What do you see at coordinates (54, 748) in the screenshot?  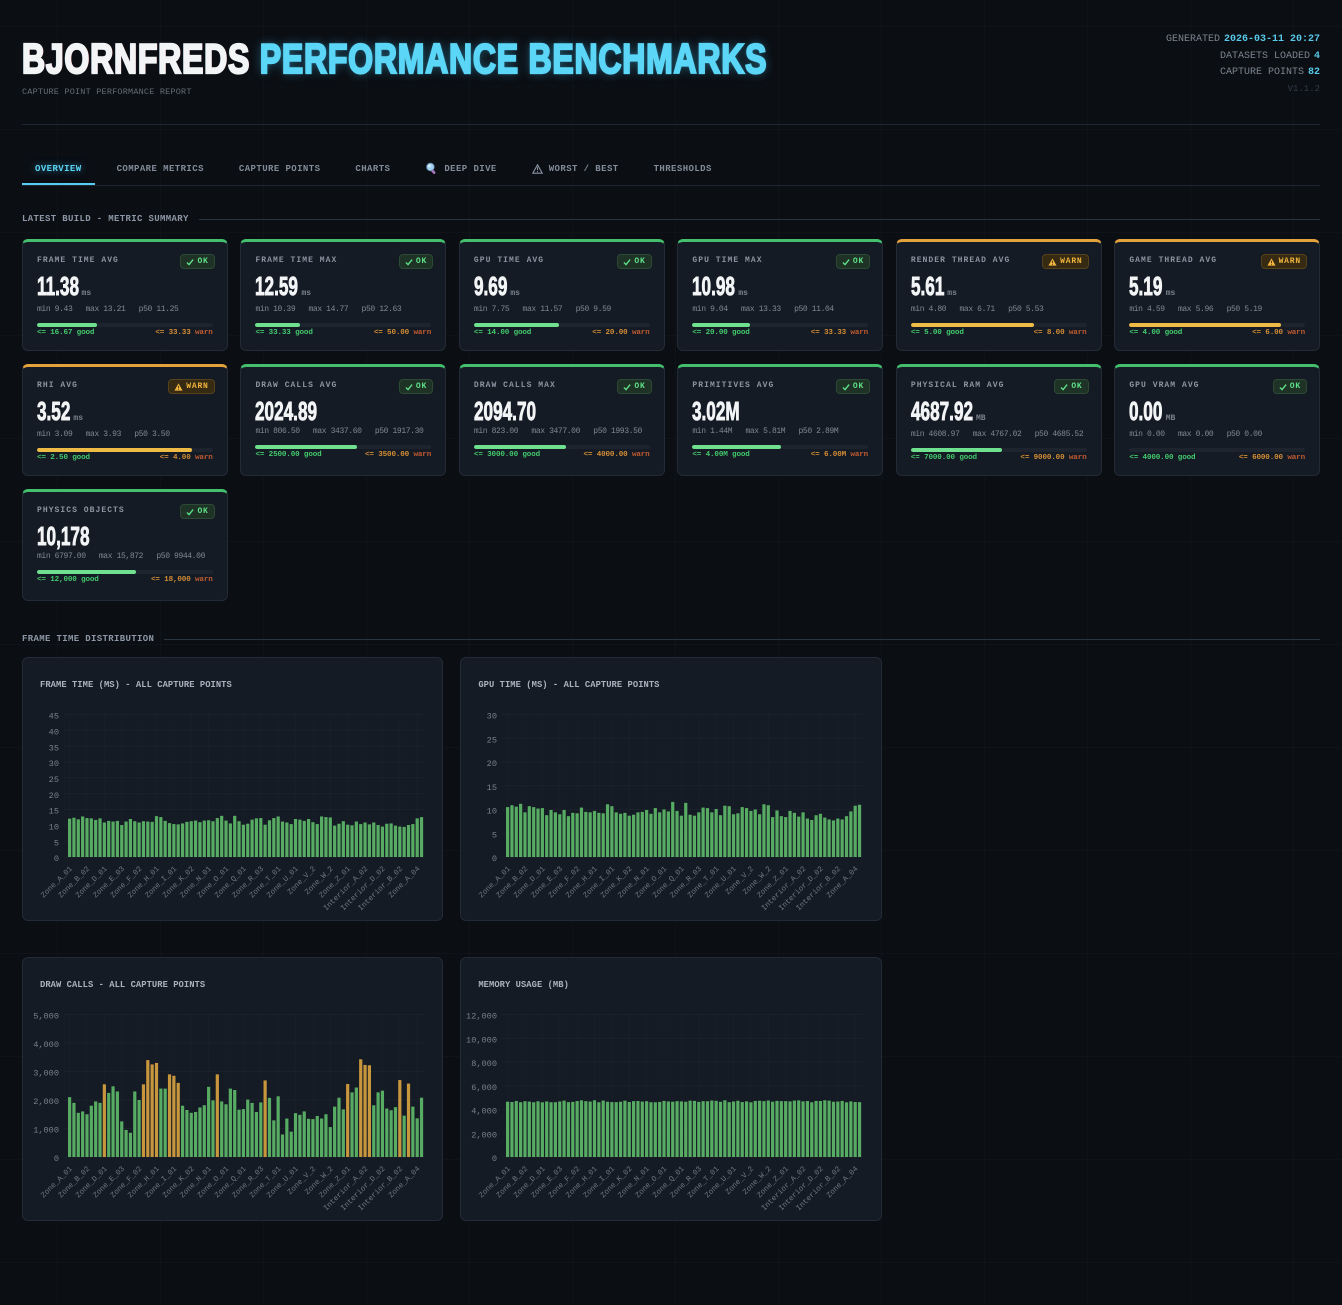 I see `svg-text: 35` at bounding box center [54, 748].